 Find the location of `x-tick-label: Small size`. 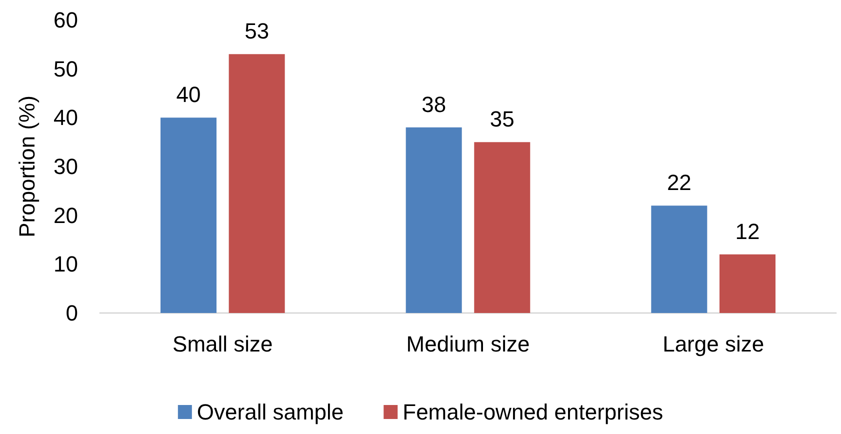

x-tick-label: Small size is located at coordinates (222, 344).